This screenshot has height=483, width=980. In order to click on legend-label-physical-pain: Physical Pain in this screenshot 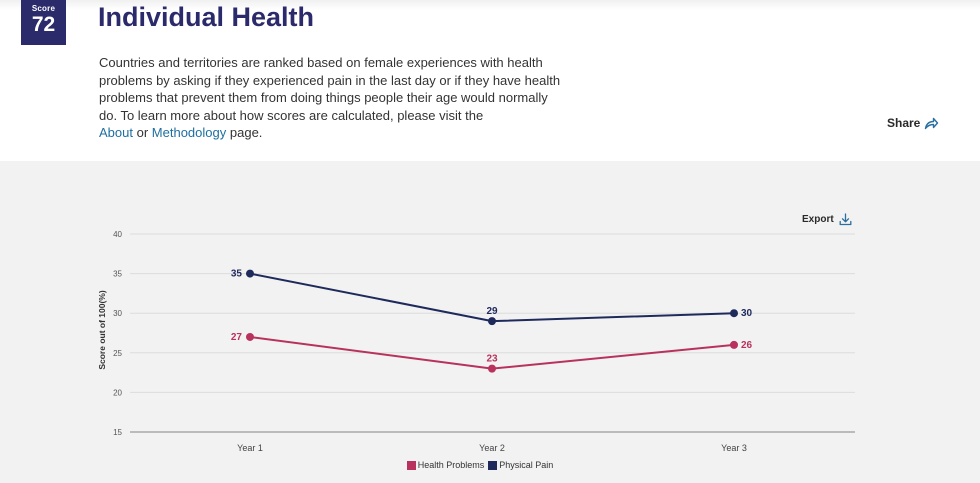, I will do `click(526, 465)`.